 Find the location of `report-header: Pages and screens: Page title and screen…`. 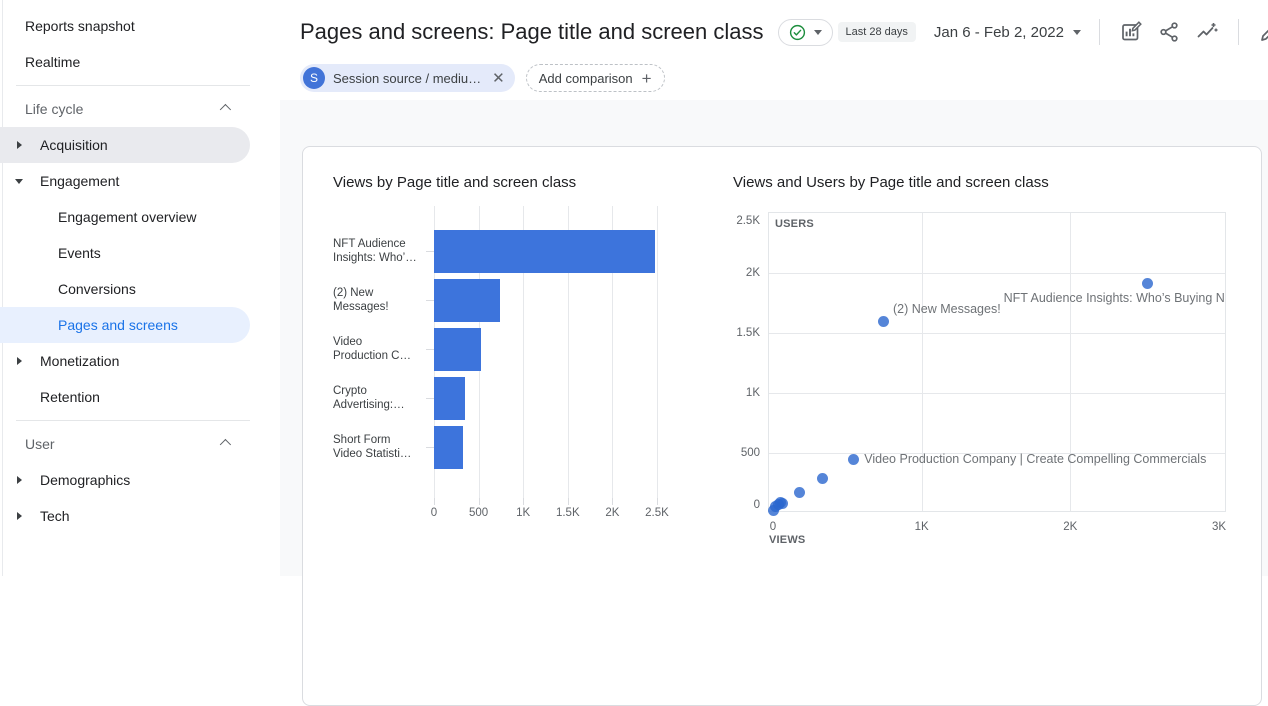

report-header: Pages and screens: Page title and screen… is located at coordinates (774, 50).